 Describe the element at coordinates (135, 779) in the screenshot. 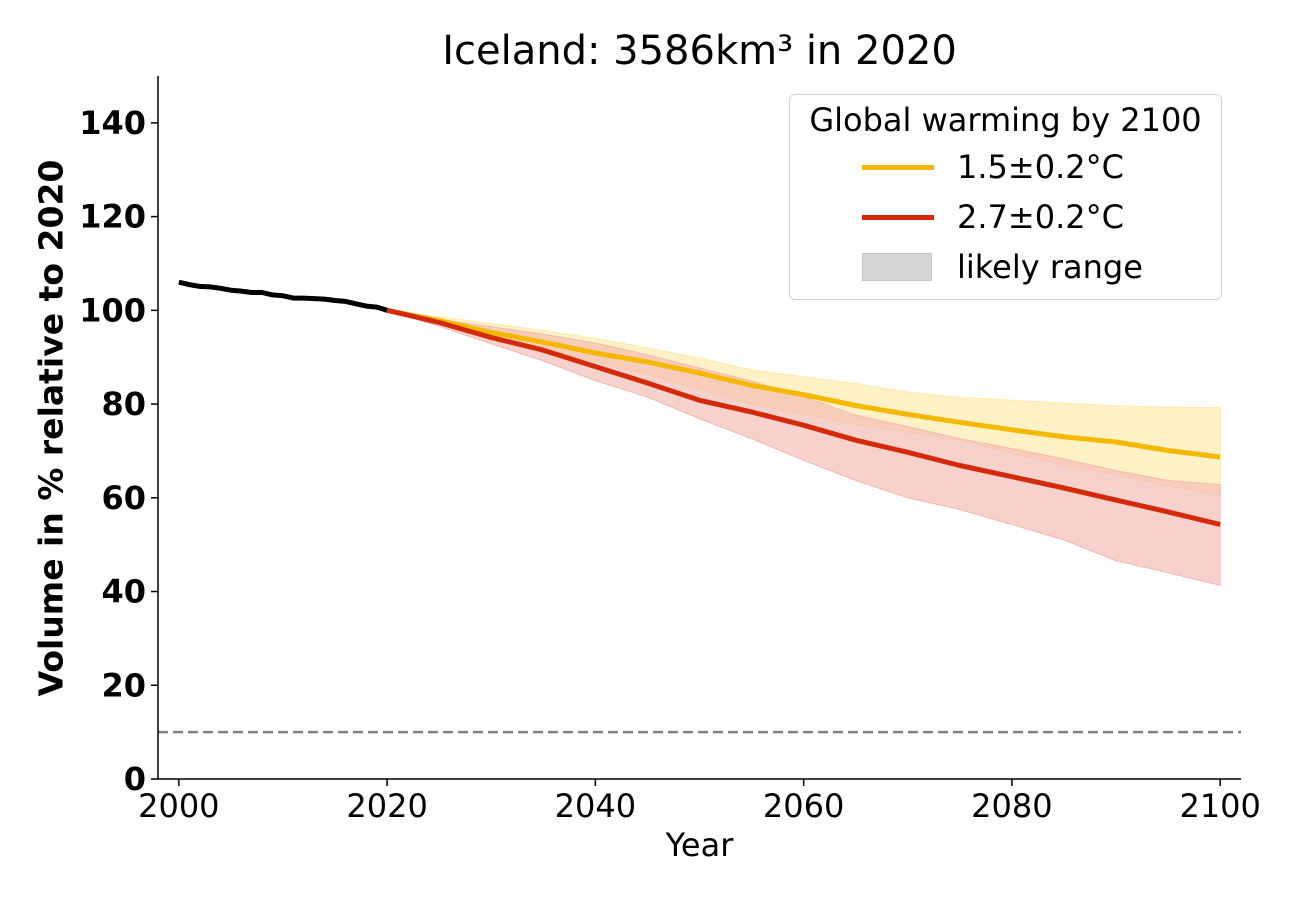

I see `y-tick-label-0: 0` at that location.